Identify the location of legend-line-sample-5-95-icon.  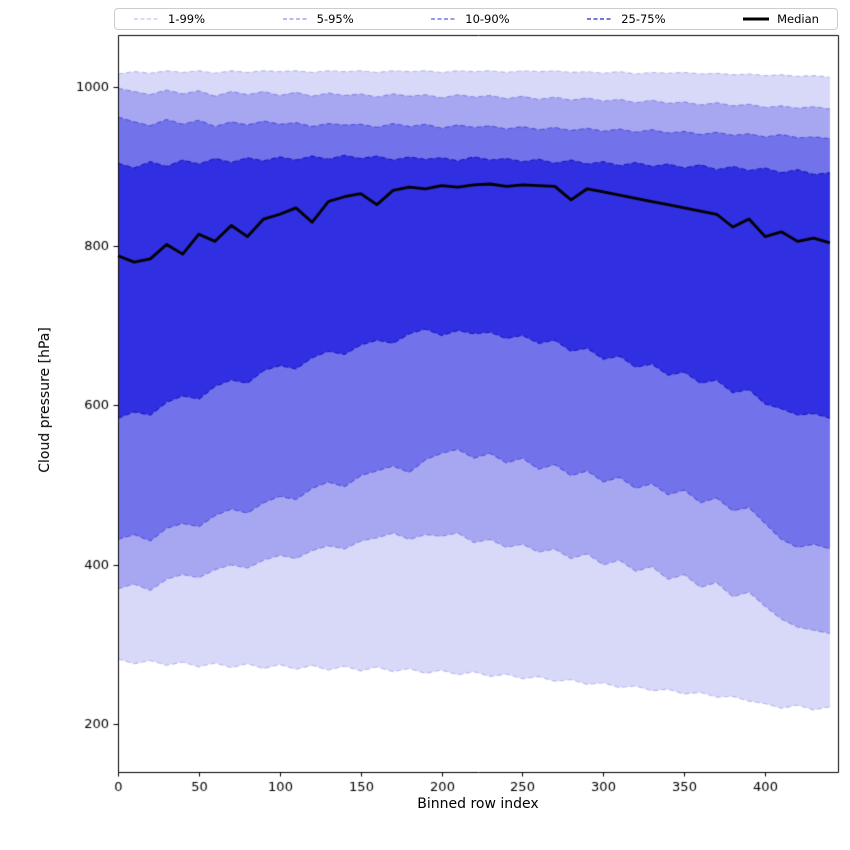
(295, 19).